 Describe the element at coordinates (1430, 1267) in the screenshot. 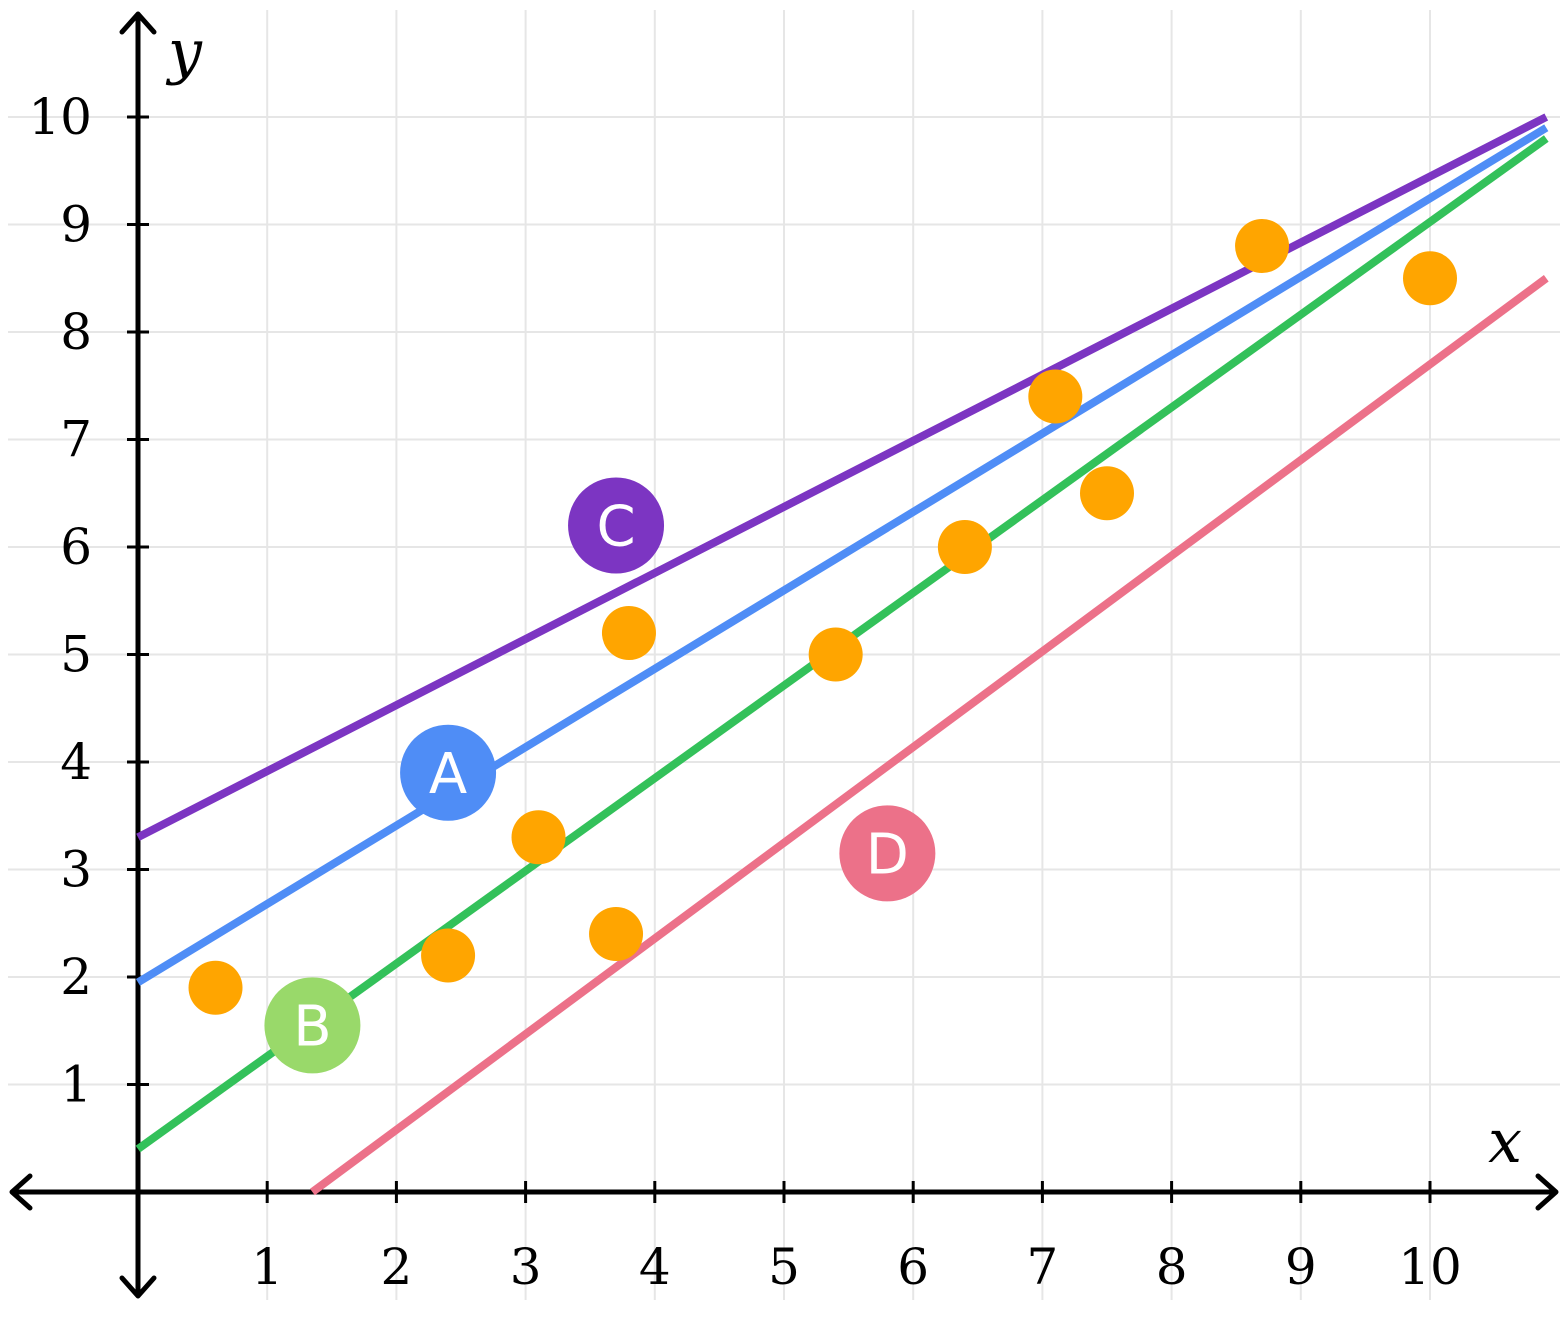

I see `x-tick-label: 10` at that location.